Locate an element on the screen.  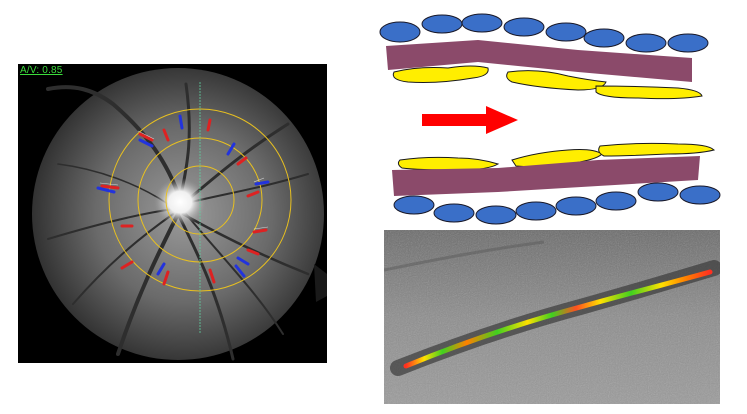
bottom-vessel-band is located at coordinates (546, 176).